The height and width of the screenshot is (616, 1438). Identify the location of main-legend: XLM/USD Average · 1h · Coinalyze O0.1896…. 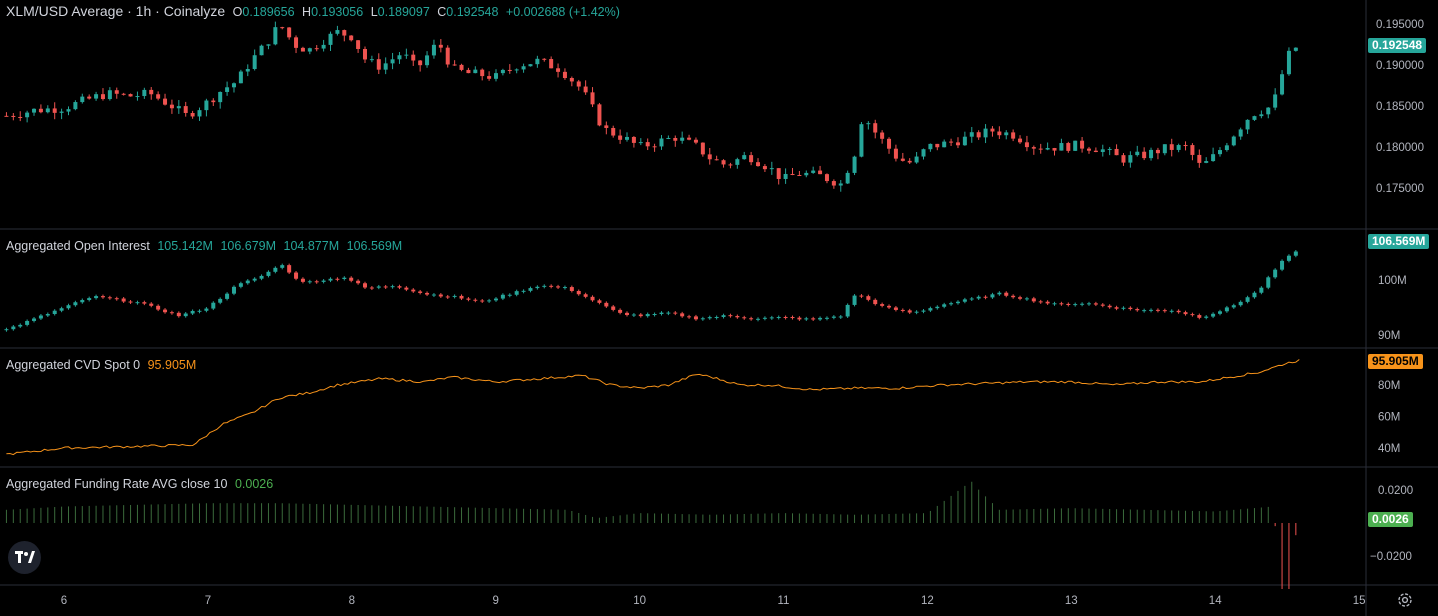
(315, 11).